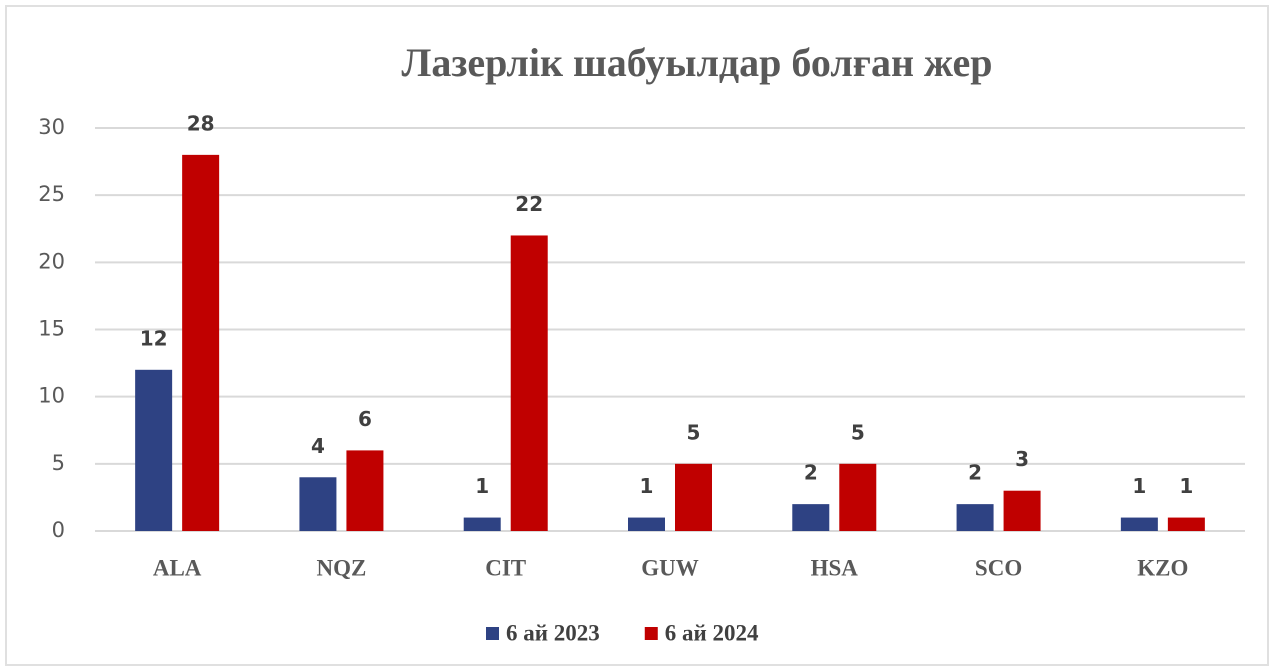 The height and width of the screenshot is (671, 1274). Describe the element at coordinates (697, 62) in the screenshot. I see `chart-title: Лазерлік шабуылдар болған жер` at that location.